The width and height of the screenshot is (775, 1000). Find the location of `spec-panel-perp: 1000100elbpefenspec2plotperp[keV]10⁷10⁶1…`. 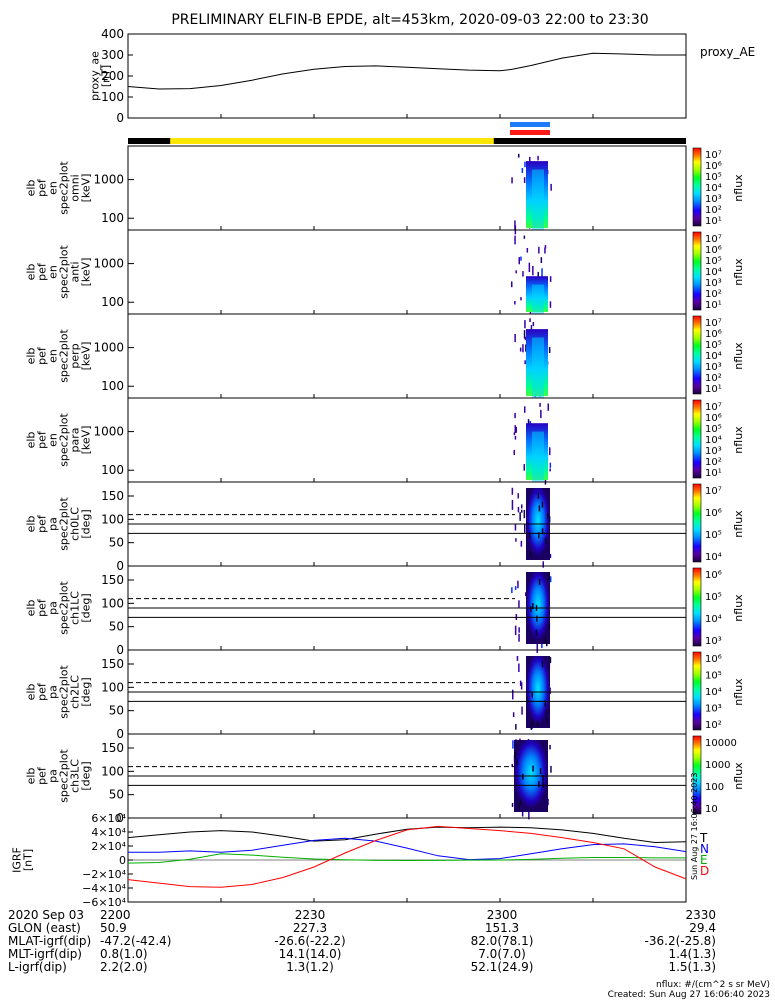

spec-panel-perp: 1000100elbpefenspec2plotperp[keV]10⁷10⁶1… is located at coordinates (385, 356).